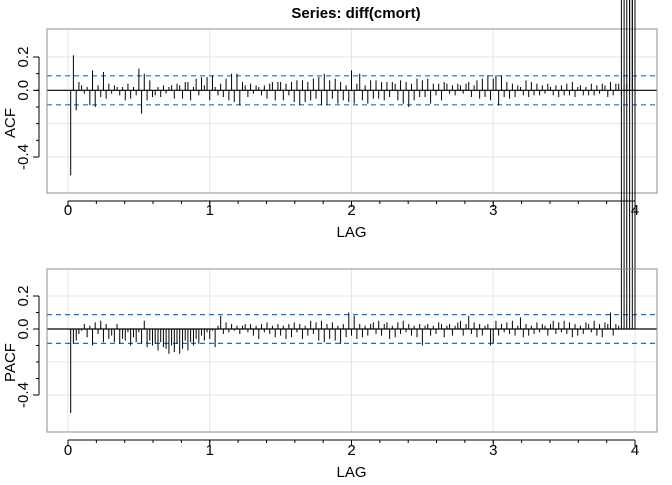 The width and height of the screenshot is (672, 485). Describe the element at coordinates (355, 13) in the screenshot. I see `chart-title: Series: diff(cmort)` at that location.